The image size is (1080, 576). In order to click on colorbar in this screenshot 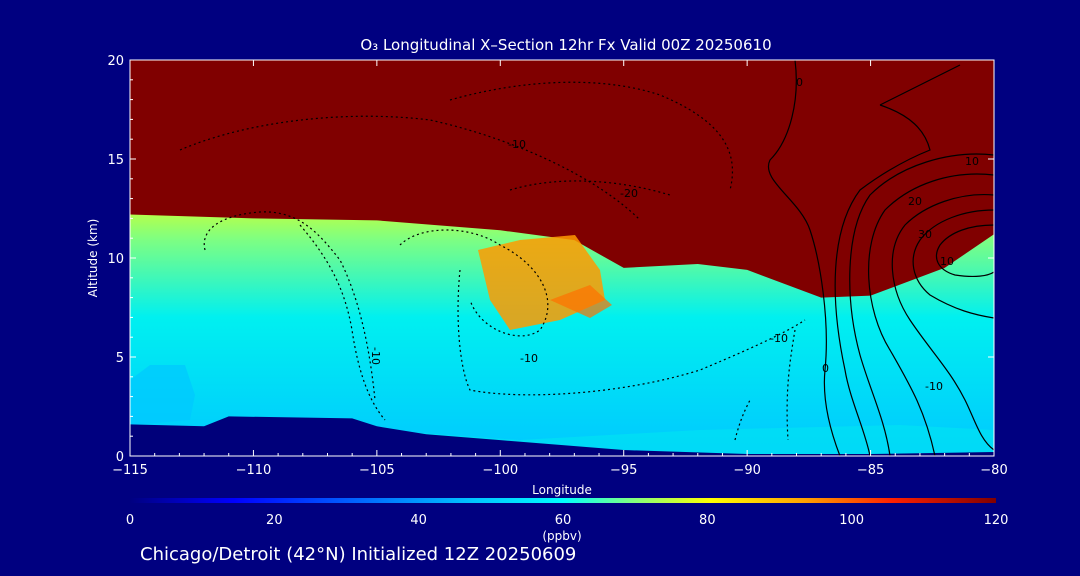, I will do `click(563, 500)`.